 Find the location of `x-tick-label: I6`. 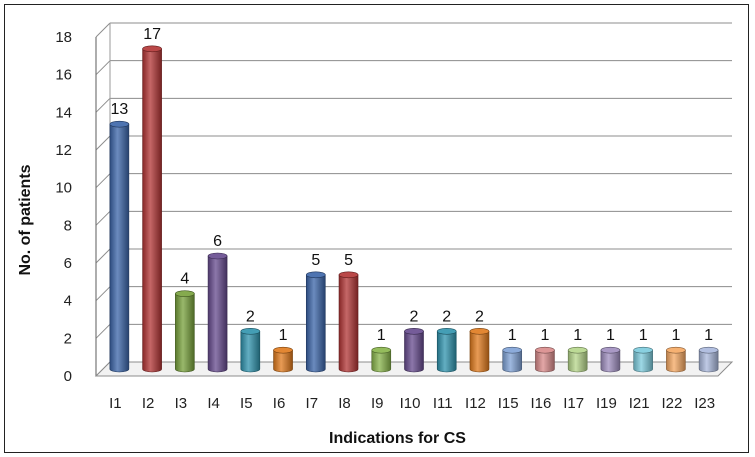

x-tick-label: I6 is located at coordinates (279, 403).